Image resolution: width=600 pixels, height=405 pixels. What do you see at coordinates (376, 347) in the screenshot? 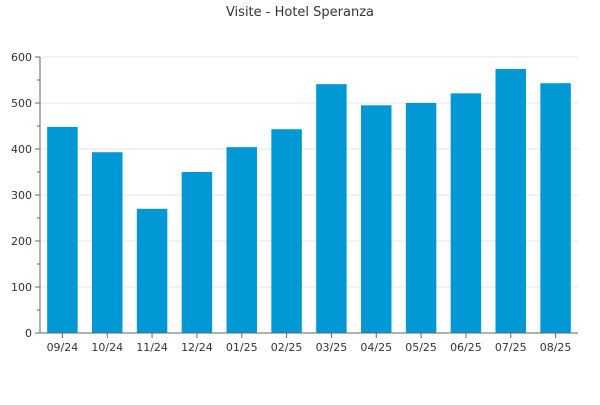
I see `x-tick-label: 04/25` at bounding box center [376, 347].